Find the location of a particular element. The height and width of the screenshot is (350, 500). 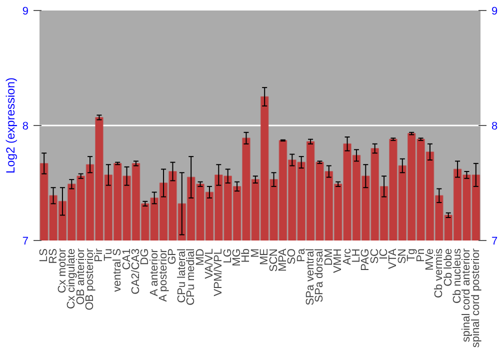

y-tick-label: 7 is located at coordinates (25, 242).